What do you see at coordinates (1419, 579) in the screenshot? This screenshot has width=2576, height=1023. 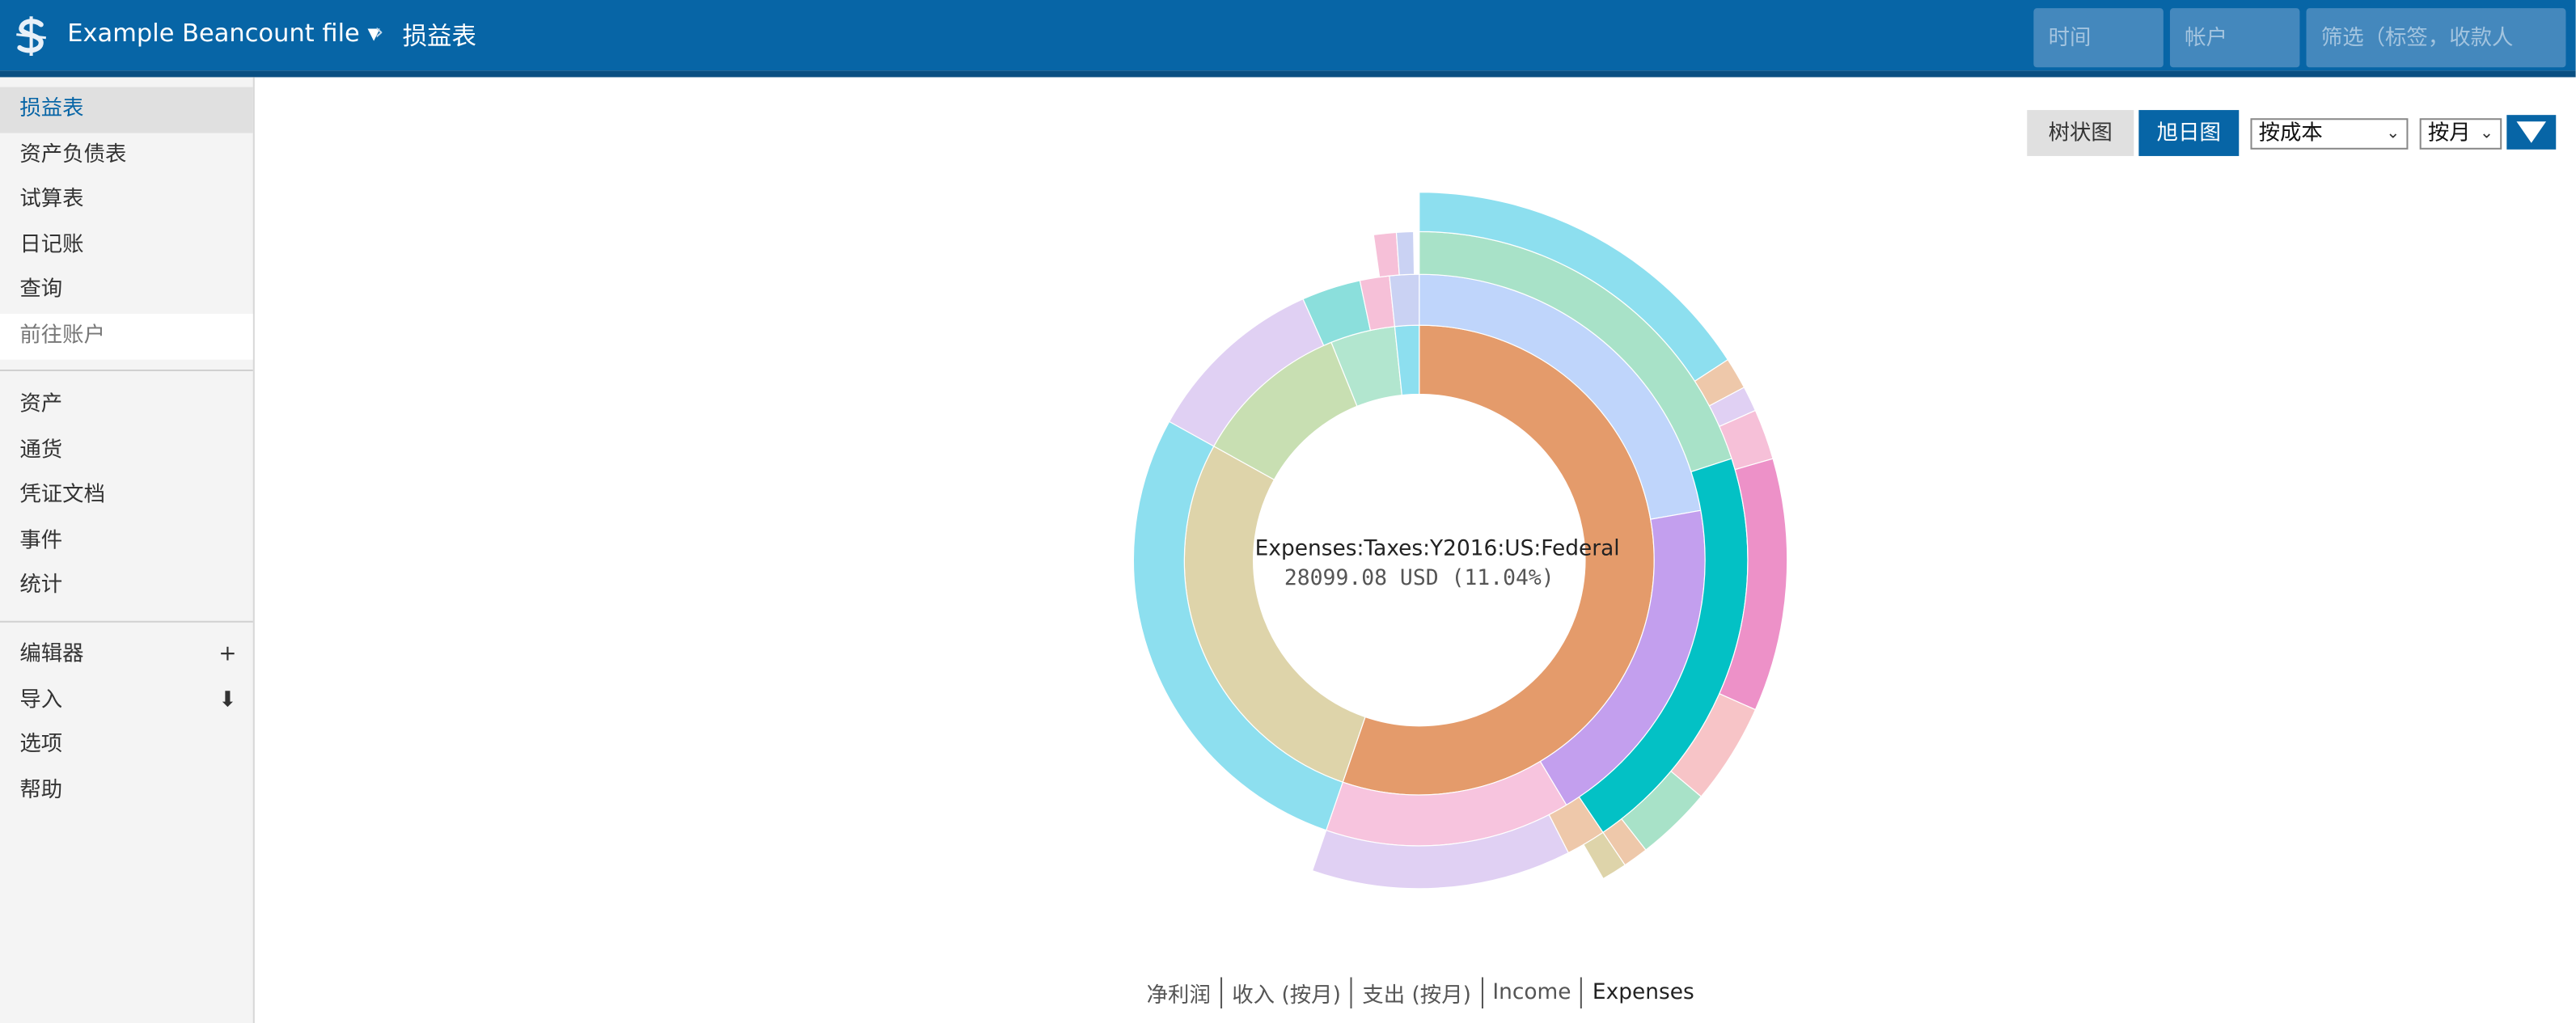 I see `selected-account-value: 28099.08 USD (11.04%)` at bounding box center [1419, 579].